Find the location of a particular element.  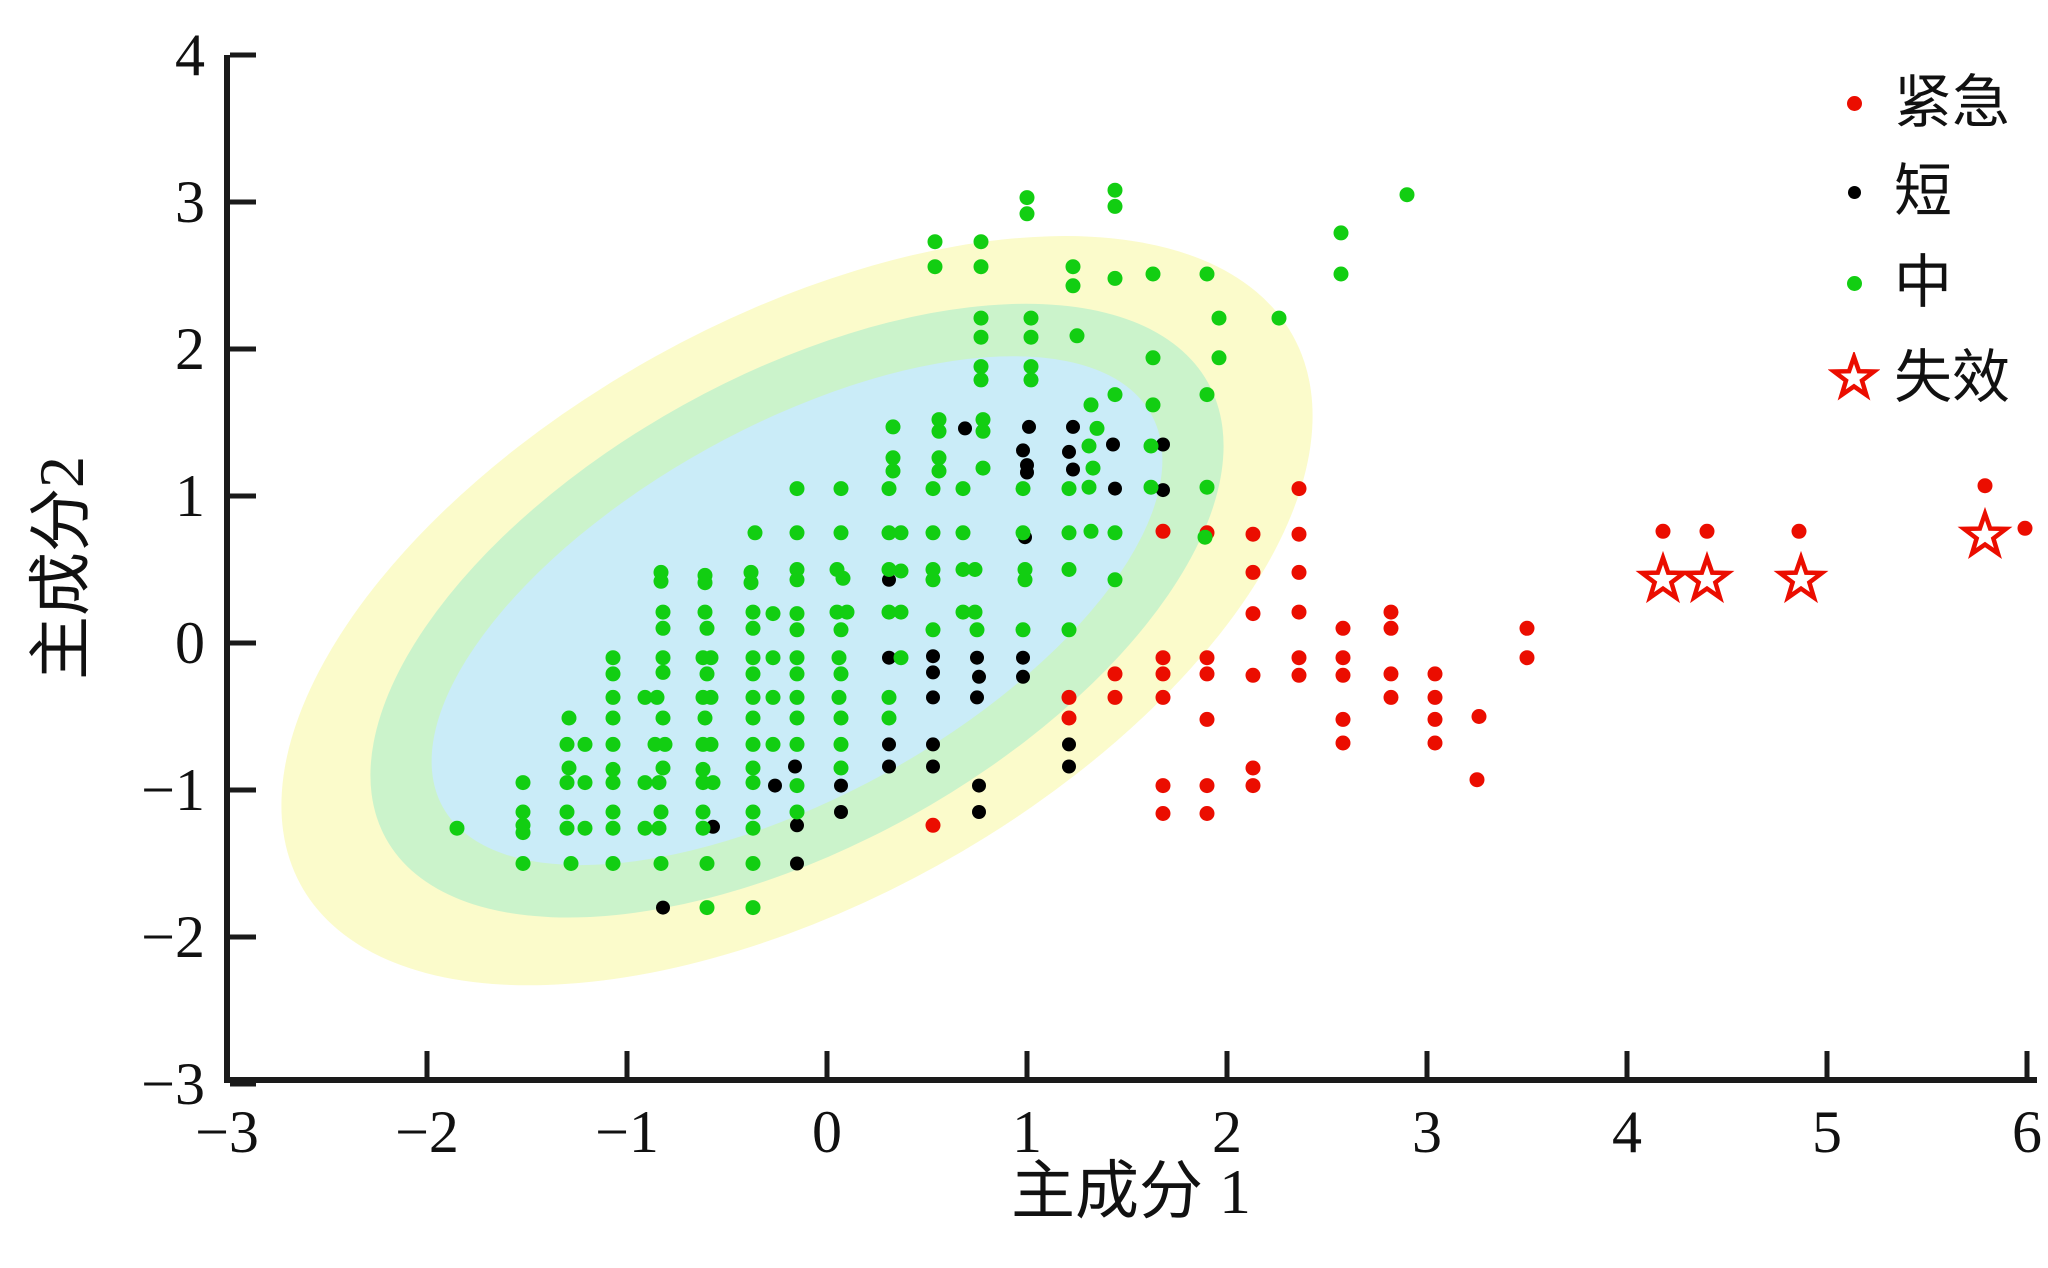

x-tick-label-1: 1 is located at coordinates (1027, 1132).